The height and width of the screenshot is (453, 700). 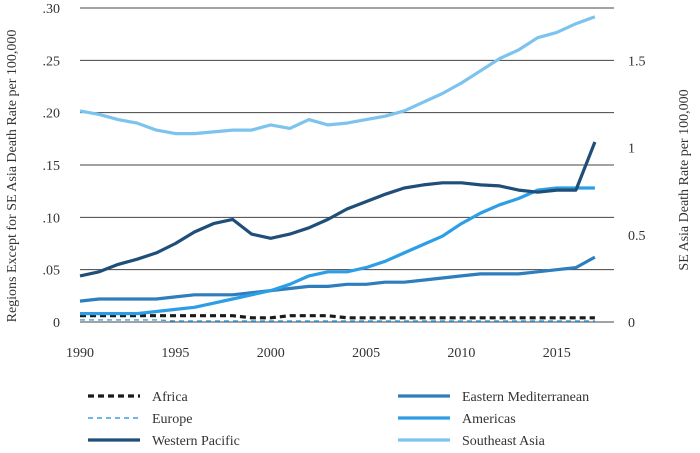 I want to click on left-y-axis-ticks: 0 .05 .10 .15 .20 .25 .30, so click(x=52, y=166).